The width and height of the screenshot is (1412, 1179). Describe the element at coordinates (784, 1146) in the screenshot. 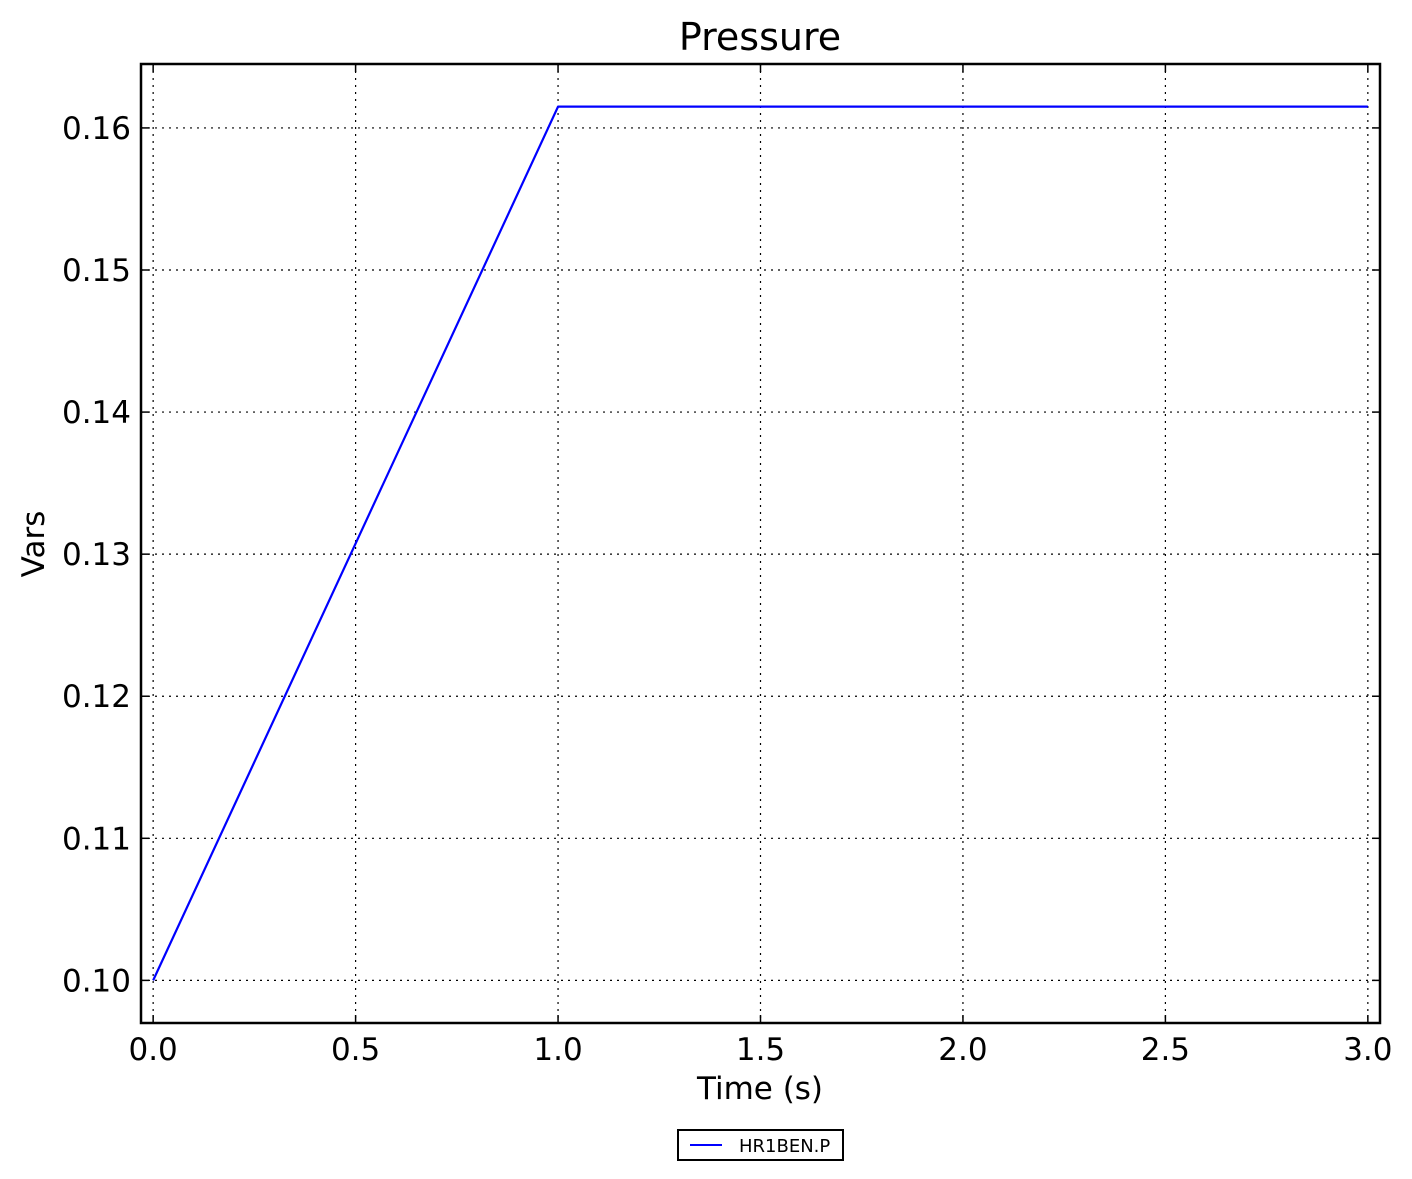

I see `legend-label: HR1BEN.P` at that location.